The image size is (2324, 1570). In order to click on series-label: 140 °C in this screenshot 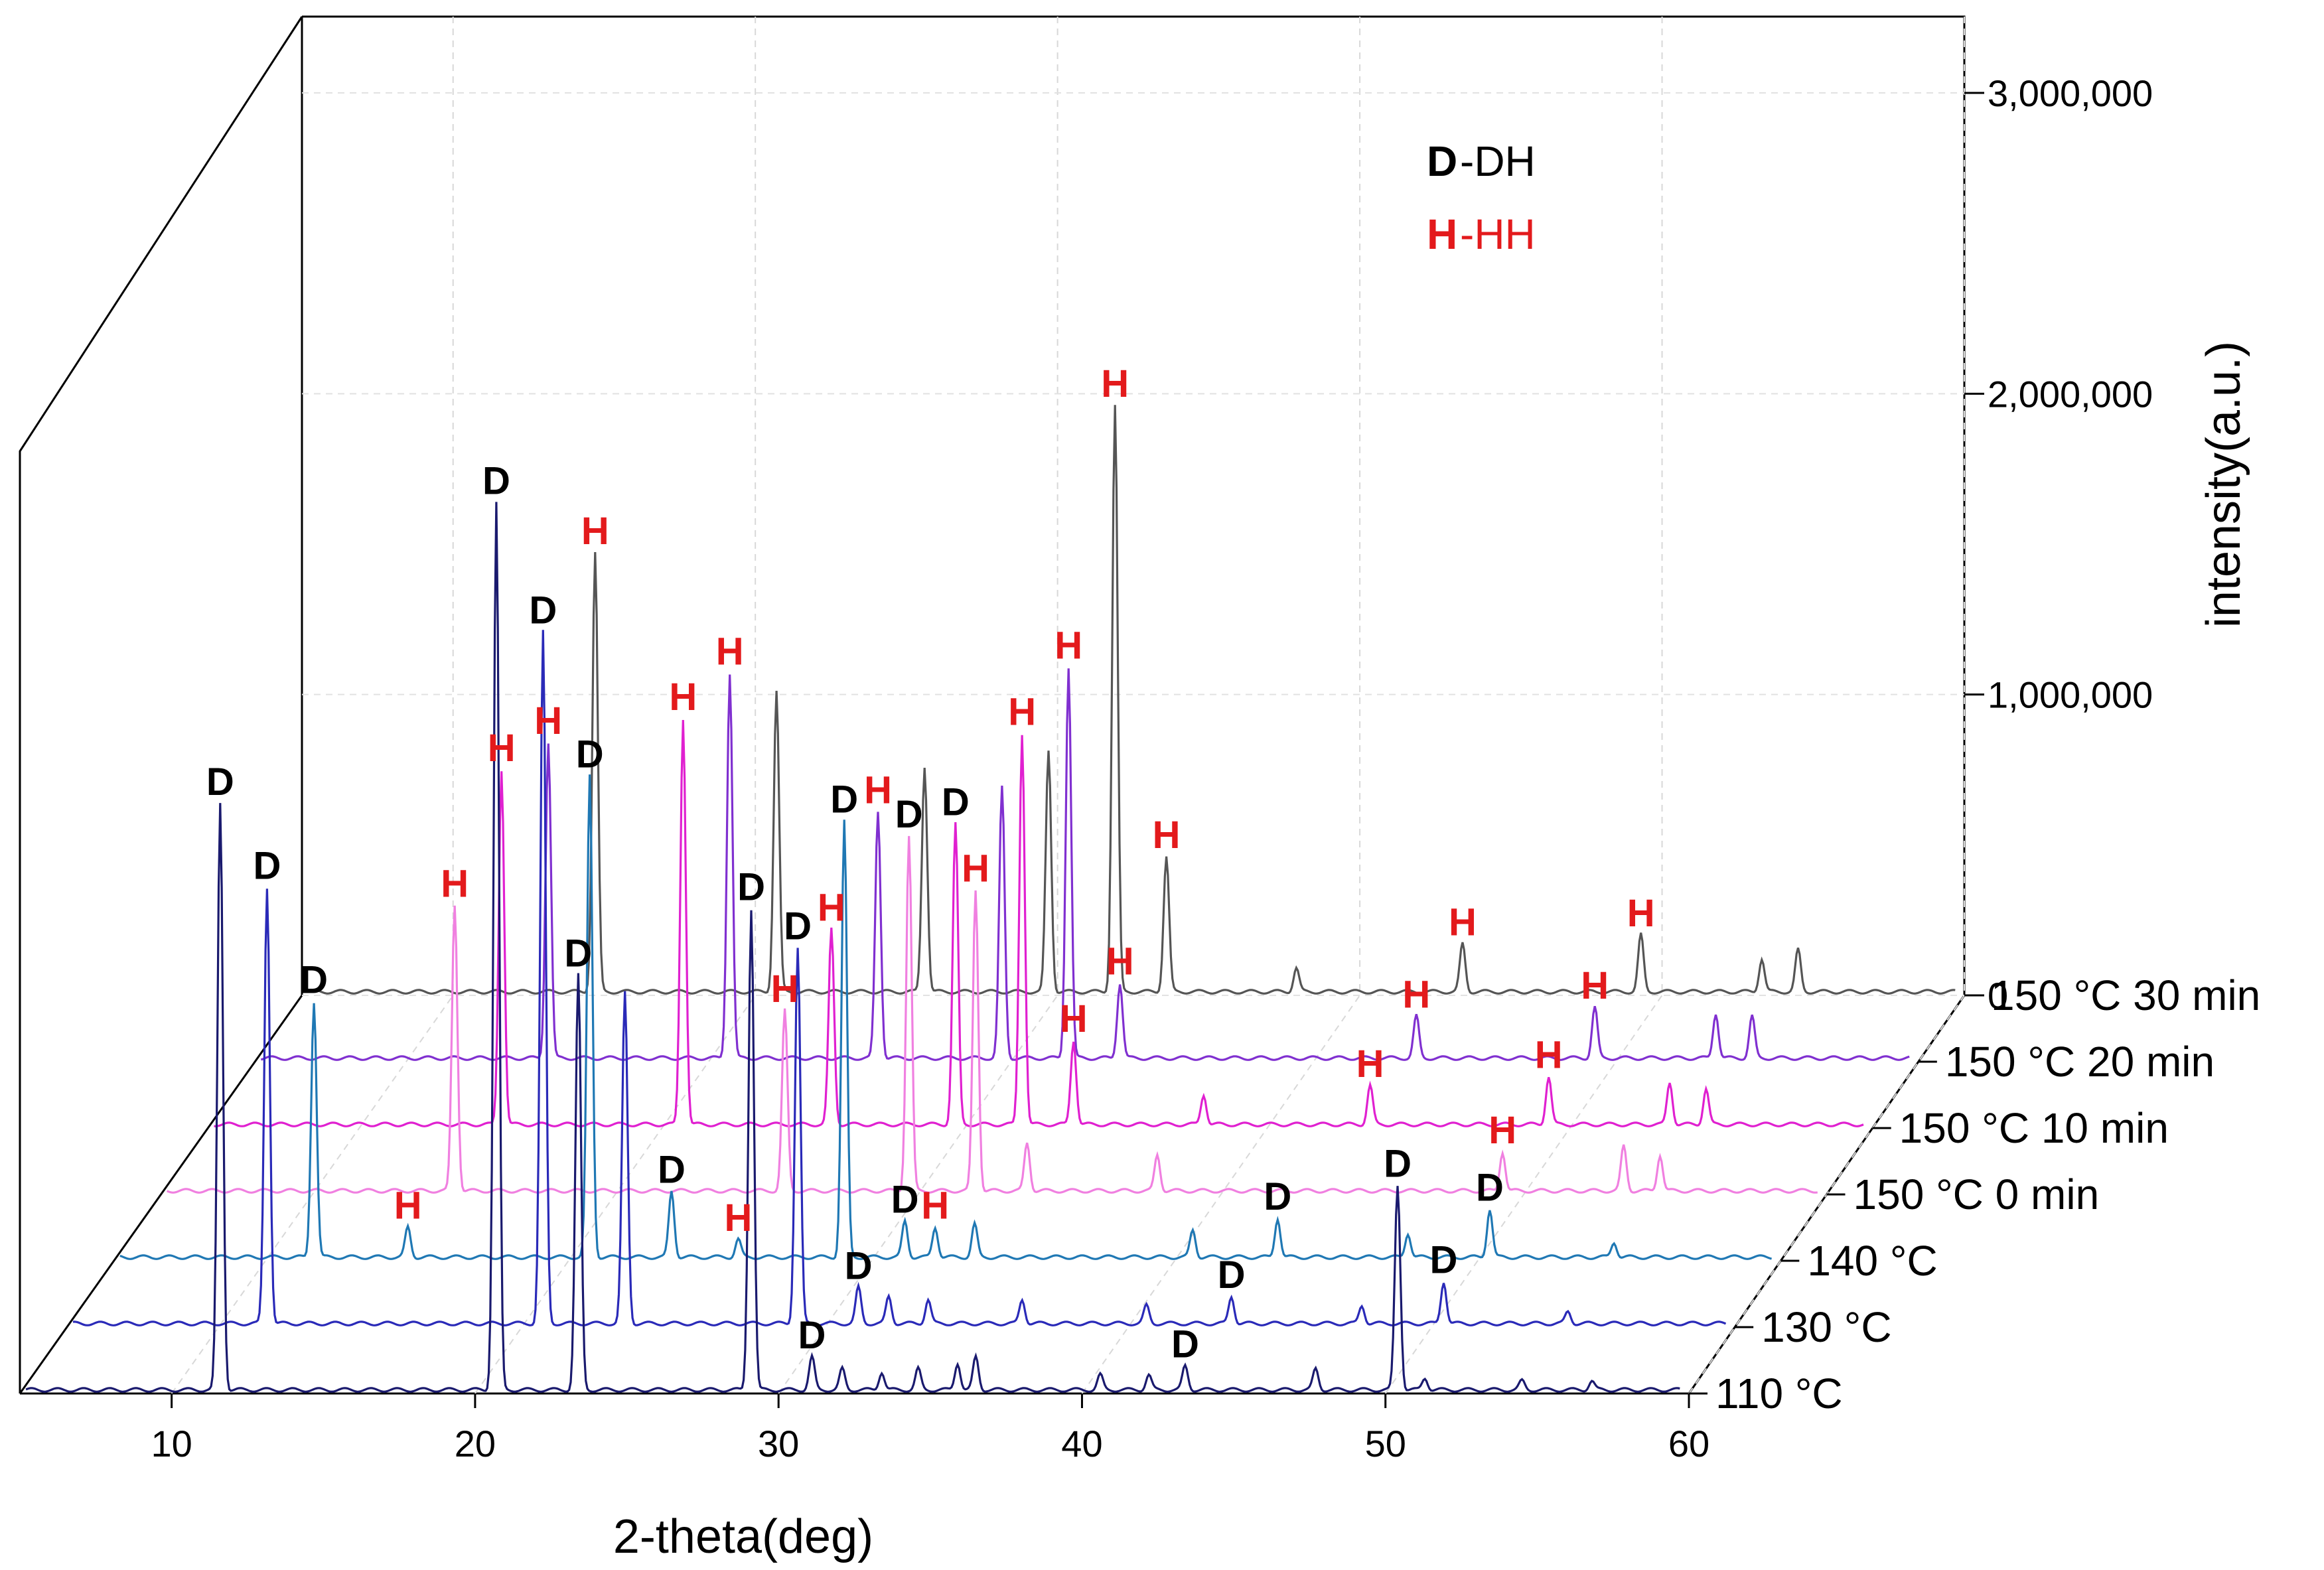, I will do `click(1872, 1261)`.